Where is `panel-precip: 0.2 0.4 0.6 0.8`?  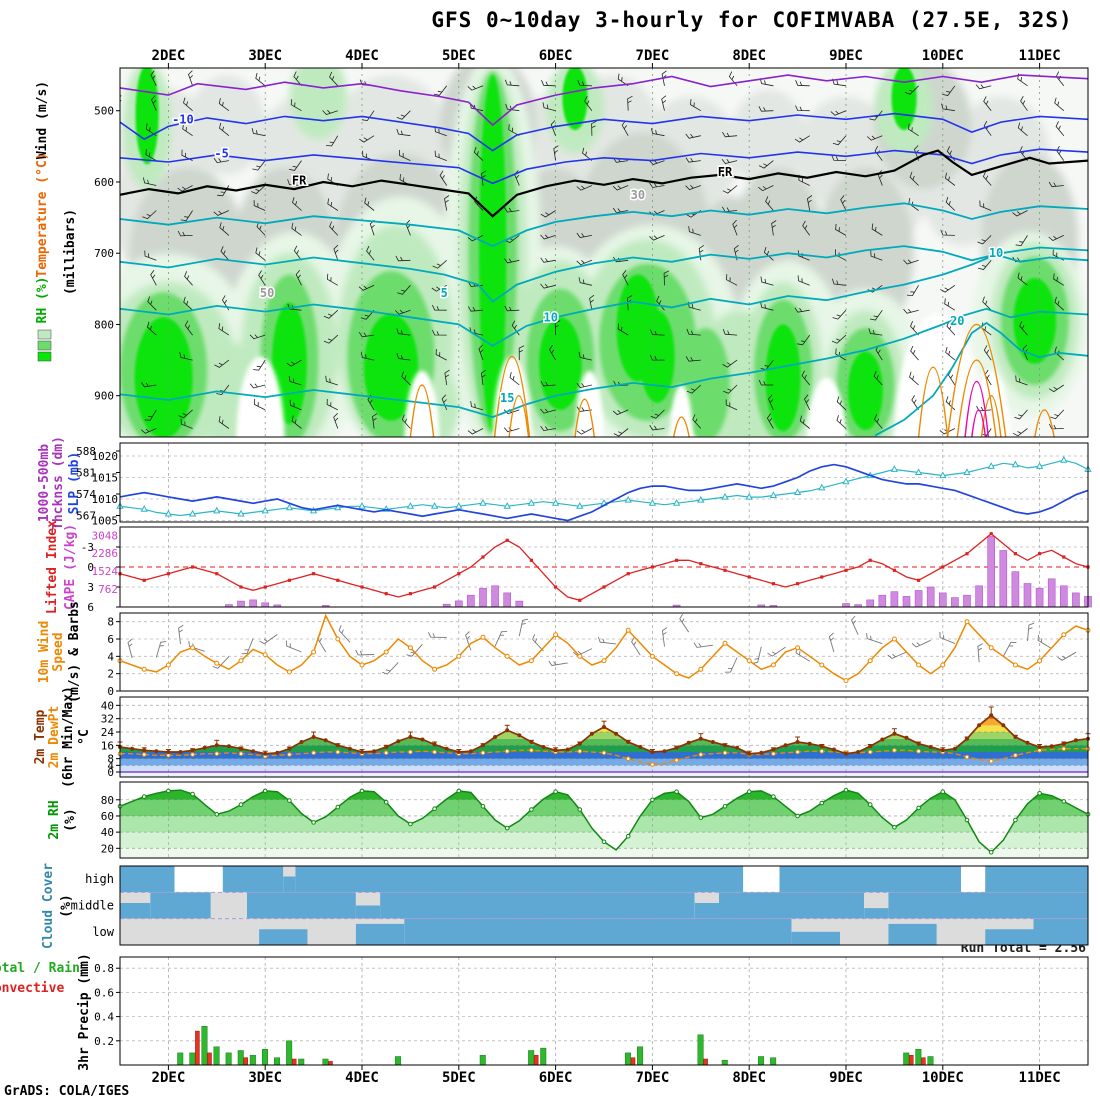
panel-precip: 0.2 0.4 0.6 0.8 is located at coordinates (591, 1011).